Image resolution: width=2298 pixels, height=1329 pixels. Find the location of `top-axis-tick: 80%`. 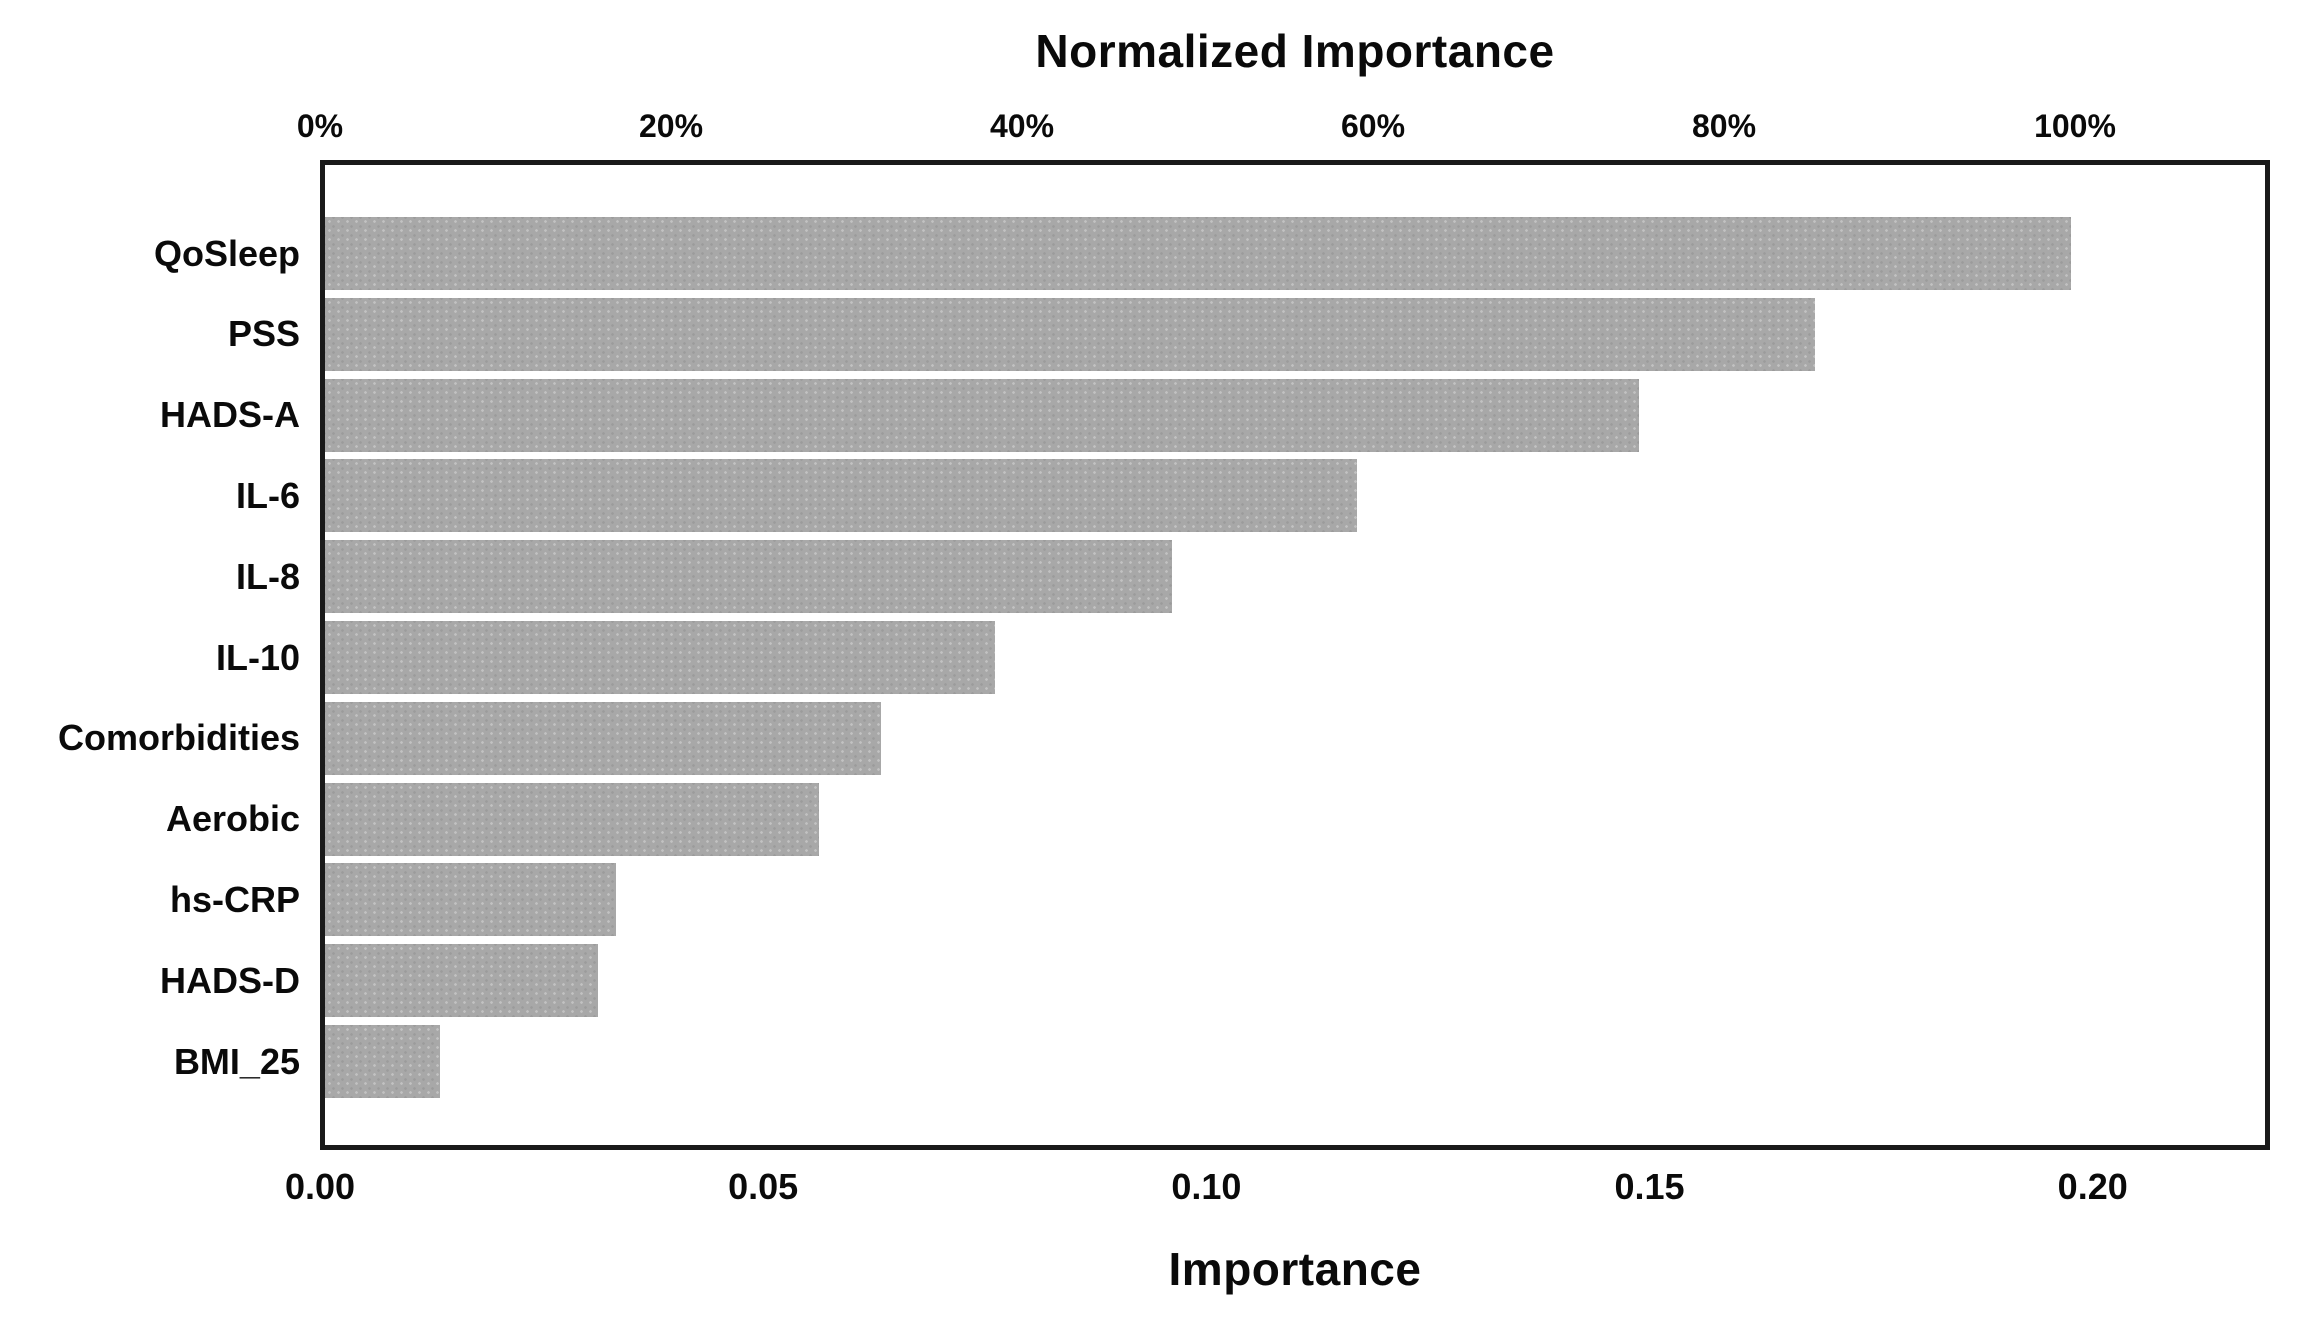

top-axis-tick: 80% is located at coordinates (1724, 126).